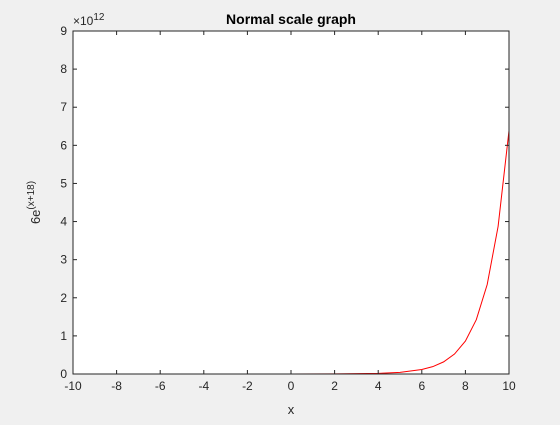 This screenshot has height=425, width=560. Describe the element at coordinates (63, 31) in the screenshot. I see `y-tick-label: 9` at that location.